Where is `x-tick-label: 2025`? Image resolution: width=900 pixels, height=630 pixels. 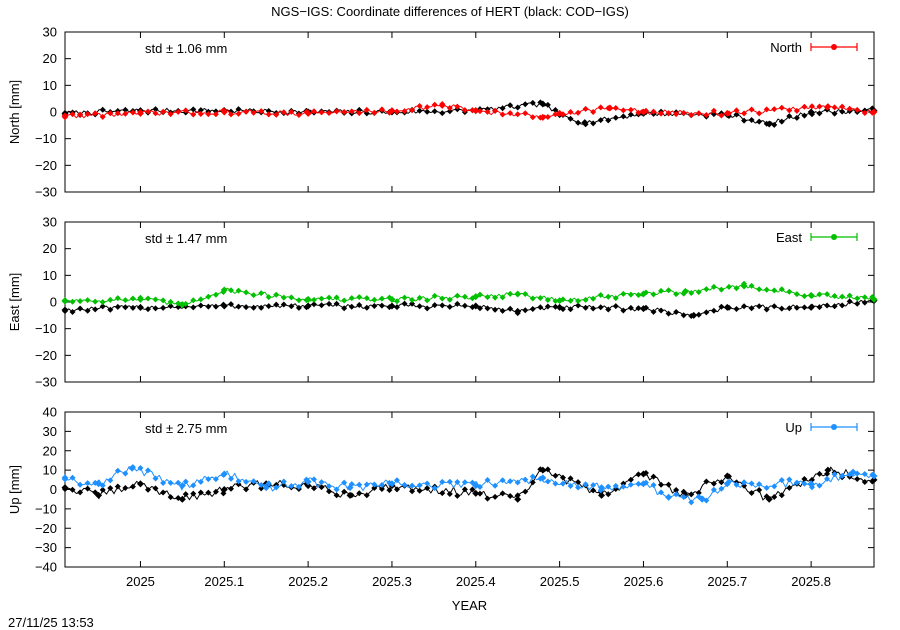 x-tick-label: 2025 is located at coordinates (140, 581).